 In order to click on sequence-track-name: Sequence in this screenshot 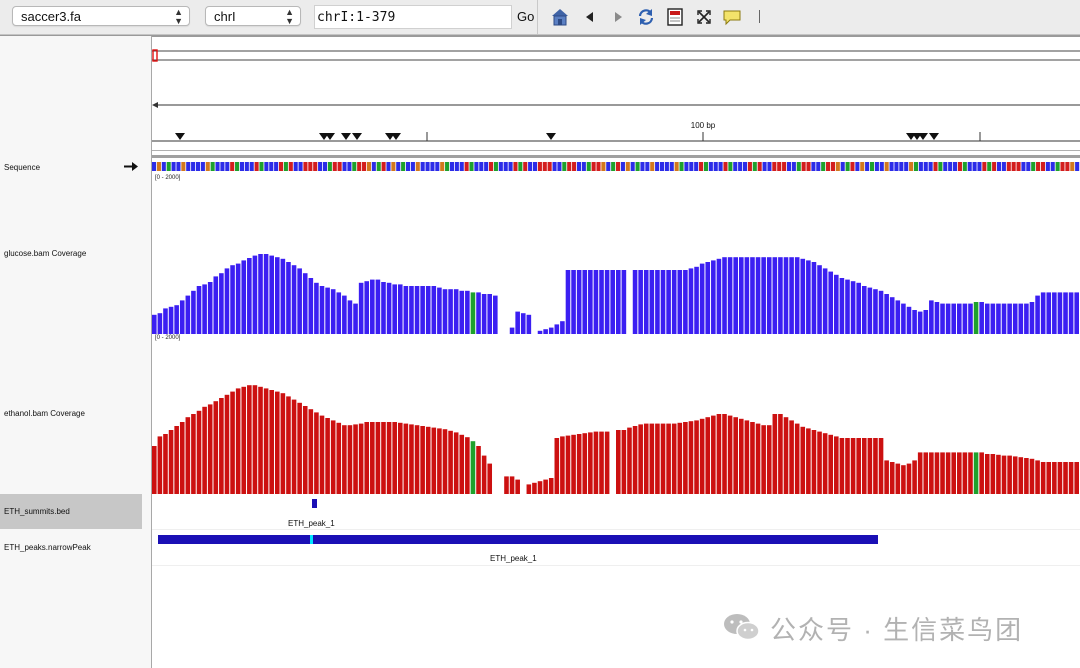, I will do `click(22, 167)`.